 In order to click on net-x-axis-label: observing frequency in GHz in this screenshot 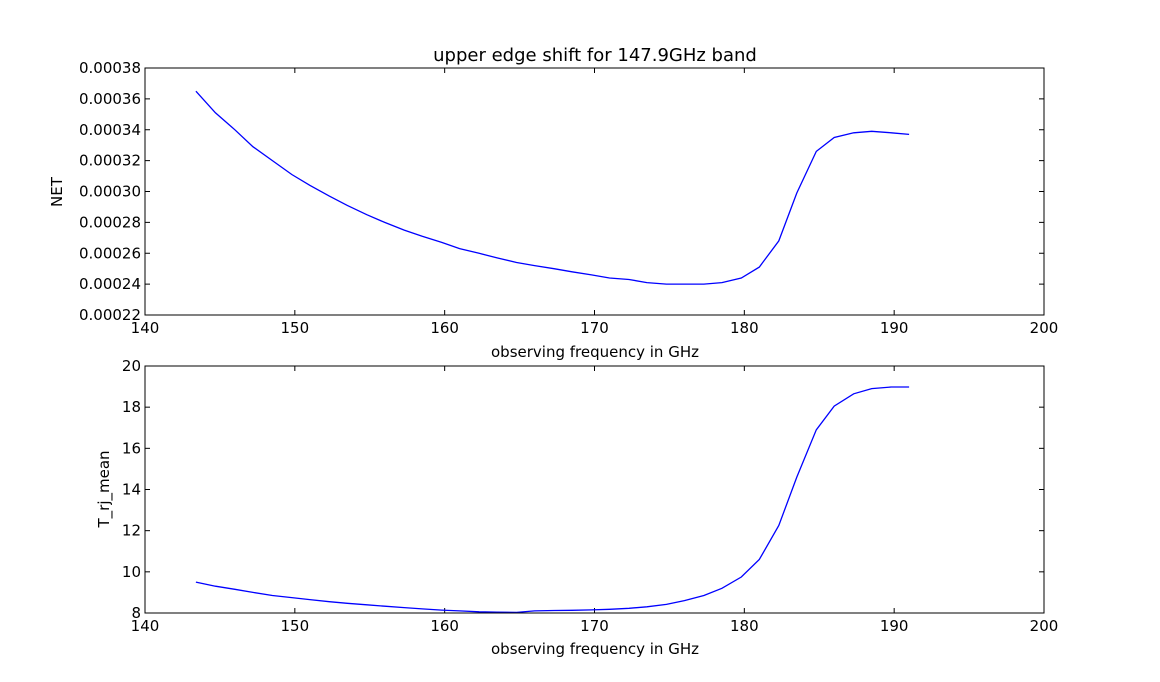, I will do `click(595, 352)`.